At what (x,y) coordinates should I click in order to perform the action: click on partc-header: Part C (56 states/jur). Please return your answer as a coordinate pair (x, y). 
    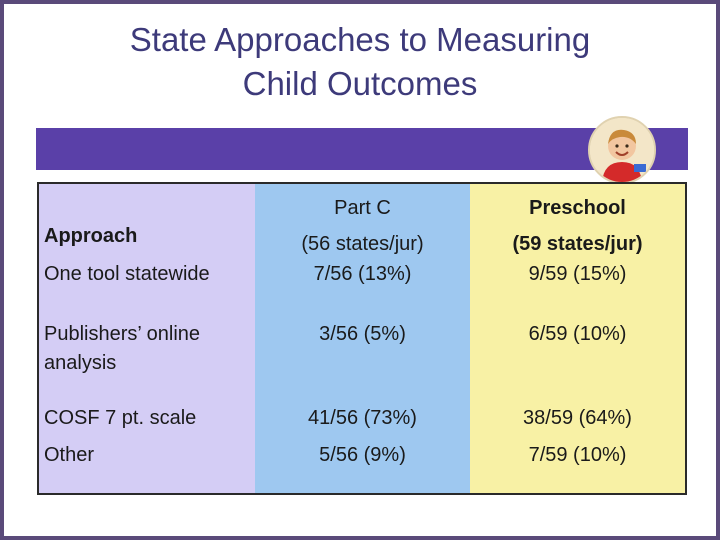
    Looking at the image, I should click on (362, 226).